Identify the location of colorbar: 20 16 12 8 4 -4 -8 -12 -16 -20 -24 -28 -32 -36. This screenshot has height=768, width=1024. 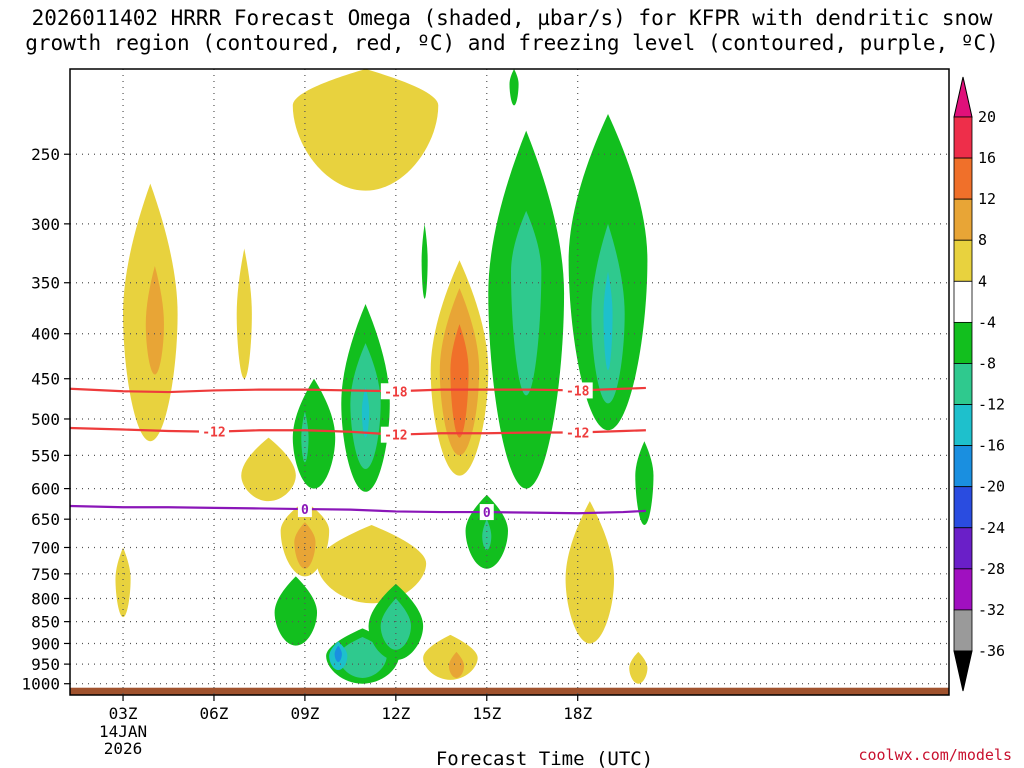
(979, 384).